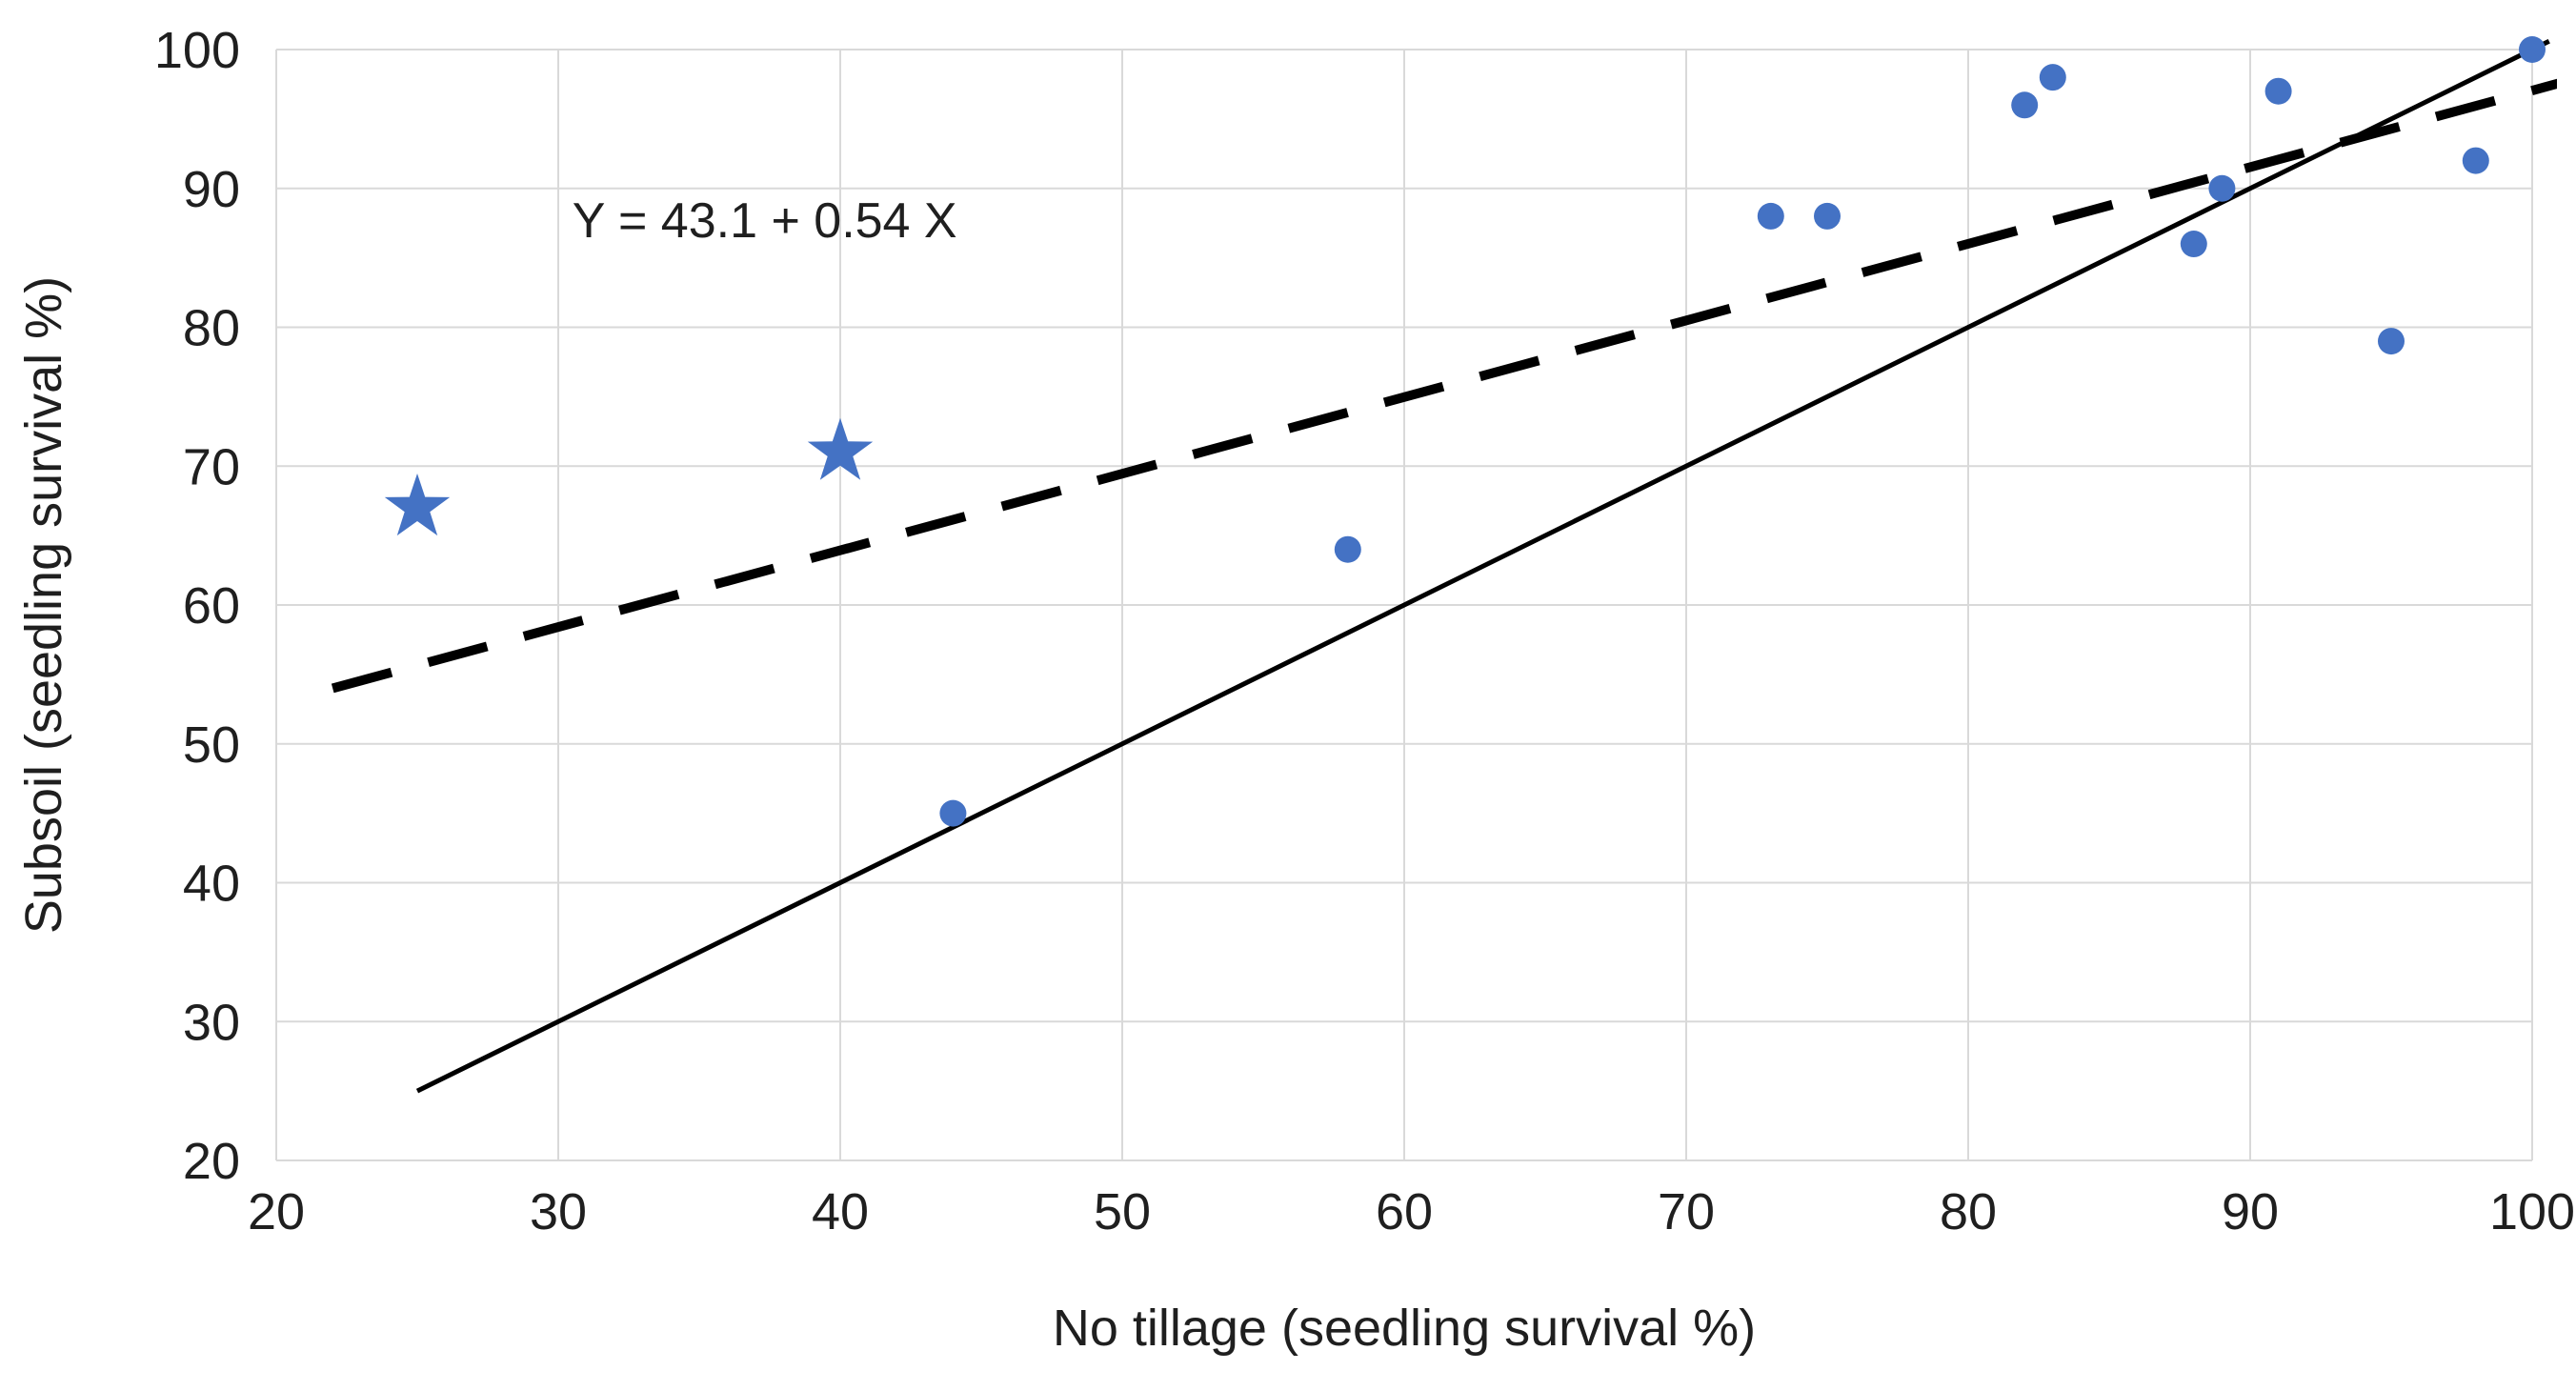 The image size is (2576, 1391). I want to click on x-tick-label: 60, so click(1404, 1211).